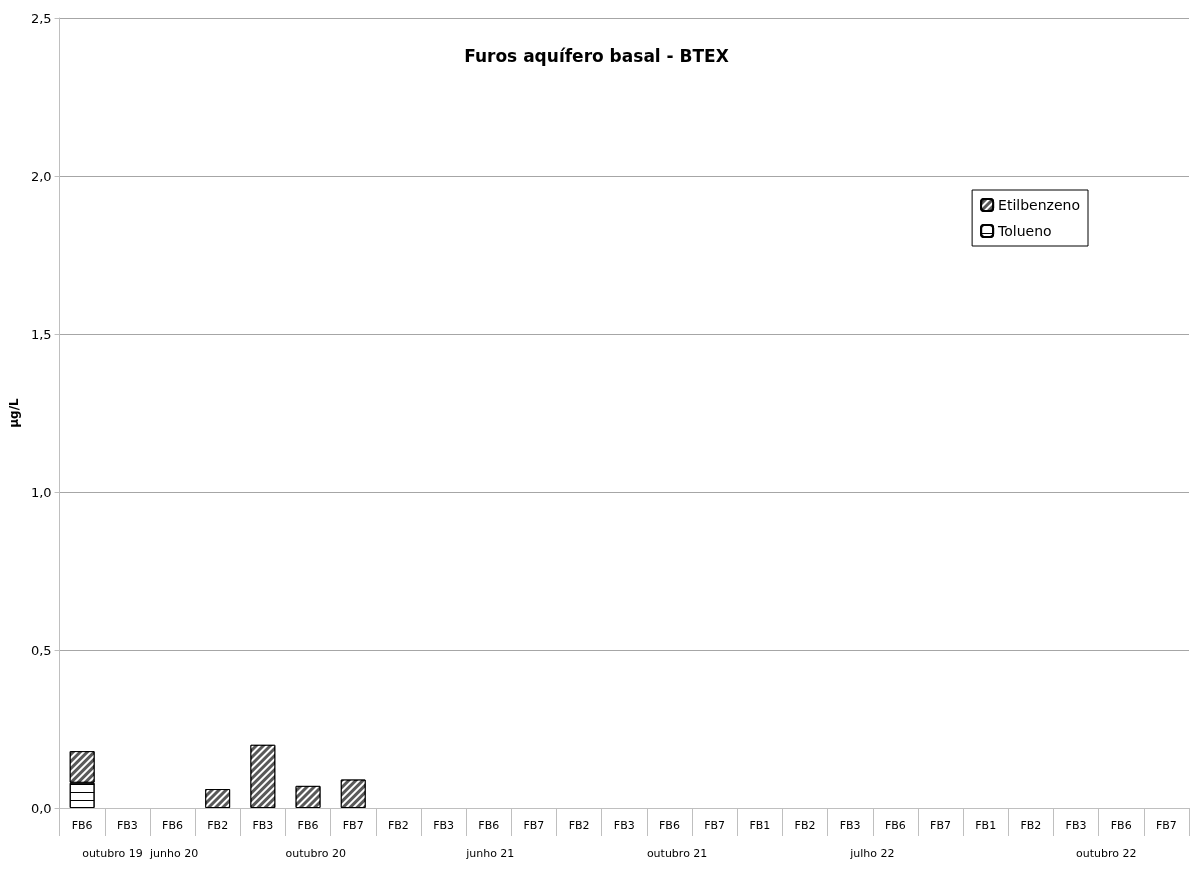  What do you see at coordinates (14, 412) in the screenshot?
I see `y-axis-title: µg/L` at bounding box center [14, 412].